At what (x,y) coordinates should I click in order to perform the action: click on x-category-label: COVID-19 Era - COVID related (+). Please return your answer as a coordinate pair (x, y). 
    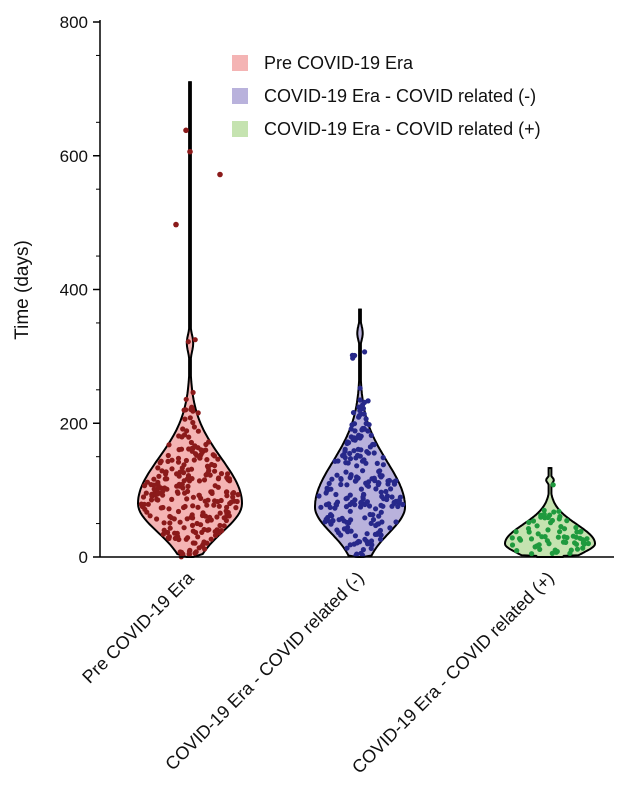
    Looking at the image, I should click on (453, 673).